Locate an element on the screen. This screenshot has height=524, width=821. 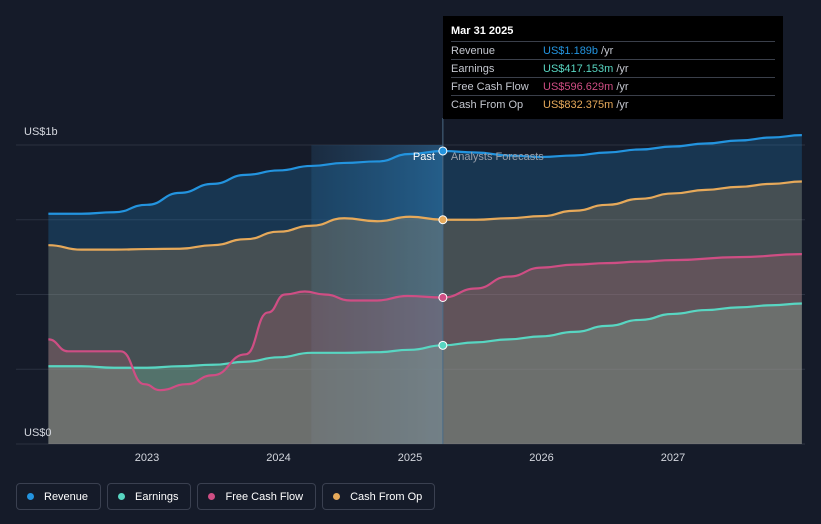
marker-earnings is located at coordinates (443, 345).